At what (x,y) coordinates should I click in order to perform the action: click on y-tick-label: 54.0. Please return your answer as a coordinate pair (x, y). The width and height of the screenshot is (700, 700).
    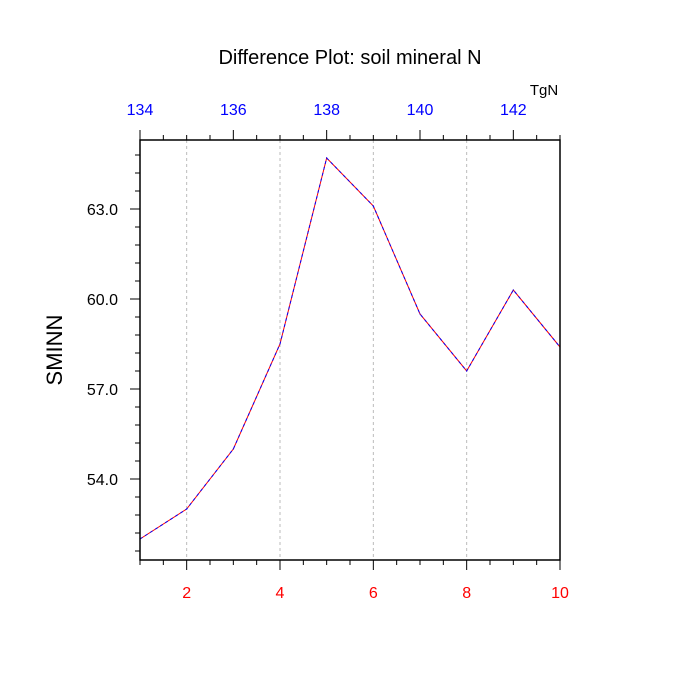
    Looking at the image, I should click on (102, 480).